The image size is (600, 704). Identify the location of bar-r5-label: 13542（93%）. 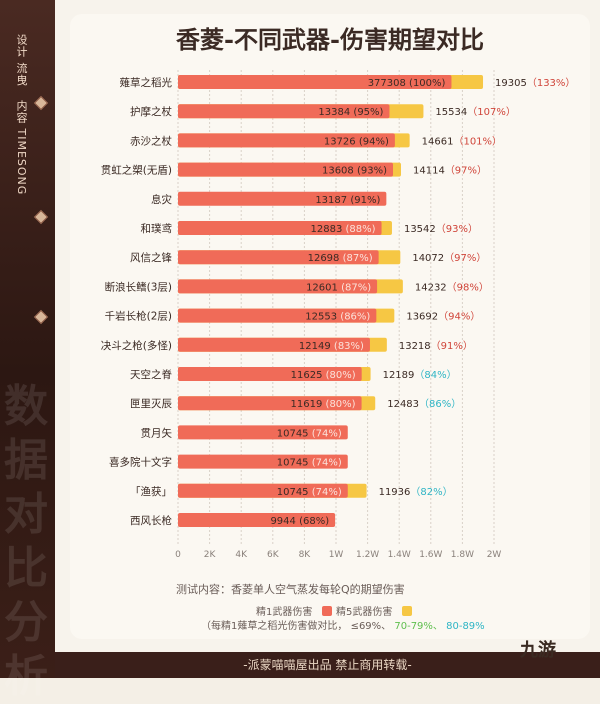
(441, 229).